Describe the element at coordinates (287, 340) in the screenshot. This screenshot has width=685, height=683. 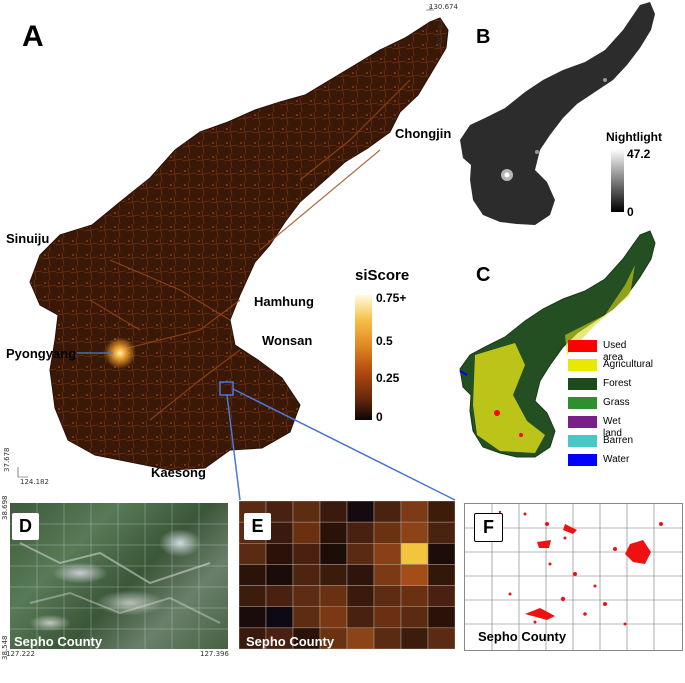
I see `city-wonsan: Wonsan` at that location.